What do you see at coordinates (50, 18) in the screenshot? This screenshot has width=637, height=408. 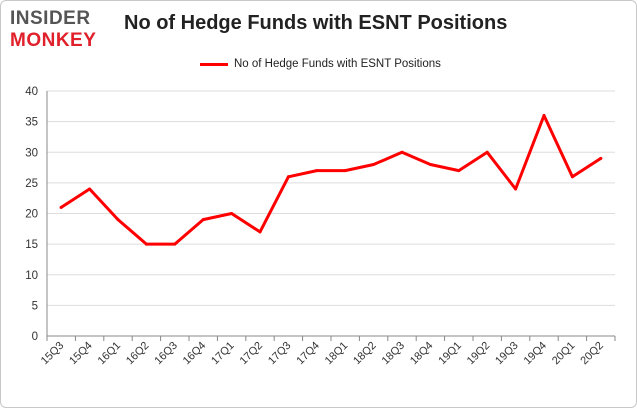 I see `logo-line-1: INSIDER` at bounding box center [50, 18].